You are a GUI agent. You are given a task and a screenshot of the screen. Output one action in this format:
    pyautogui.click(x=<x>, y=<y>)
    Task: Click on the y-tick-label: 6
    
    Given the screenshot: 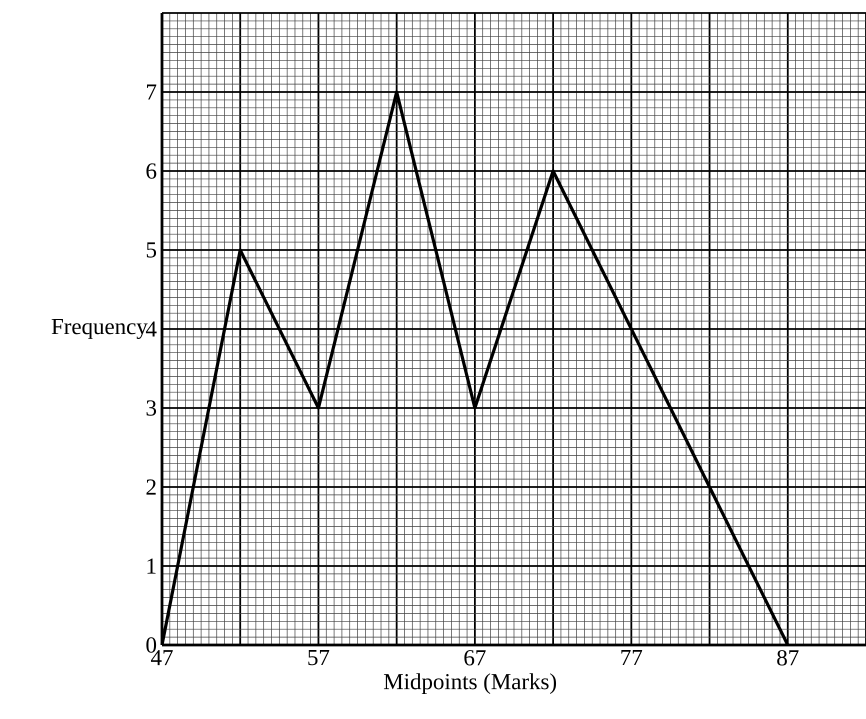 What is the action you would take?
    pyautogui.click(x=151, y=171)
    